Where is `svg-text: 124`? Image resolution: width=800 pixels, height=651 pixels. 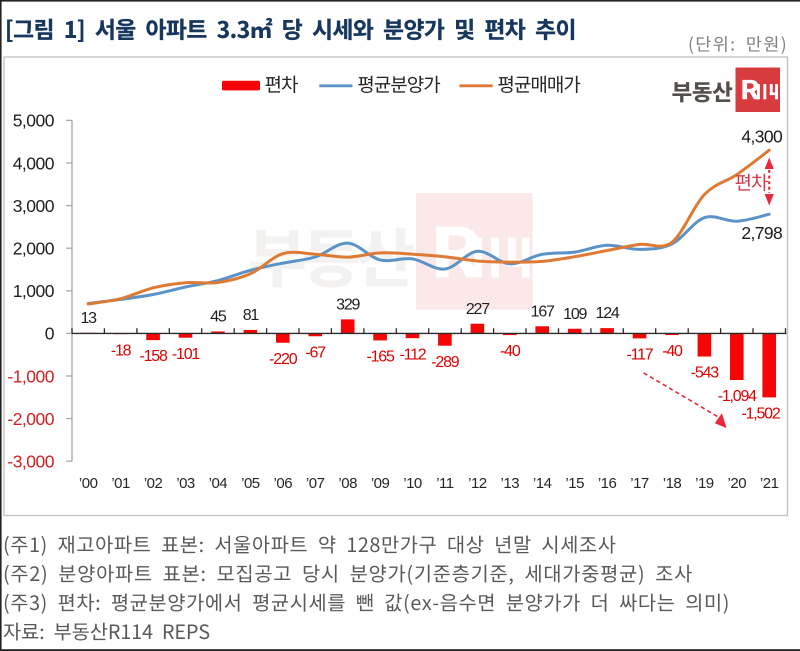 svg-text: 124 is located at coordinates (608, 313).